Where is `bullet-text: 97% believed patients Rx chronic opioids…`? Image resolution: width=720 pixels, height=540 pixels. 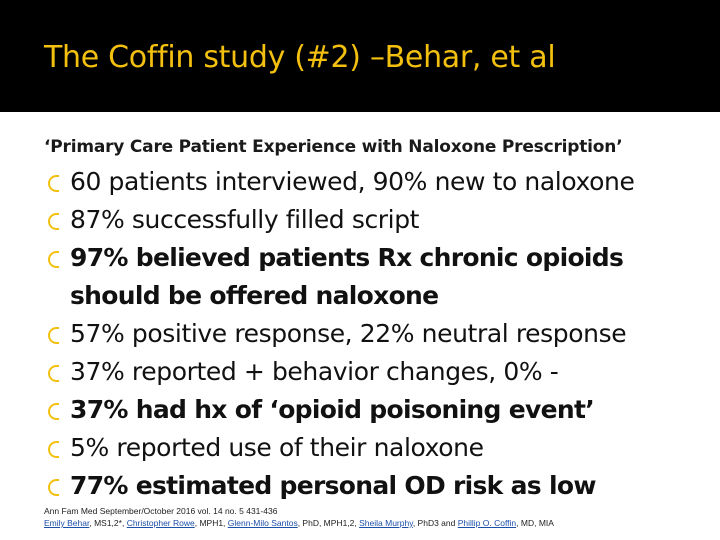
bullet-text: 97% believed patients Rx chronic opioids… is located at coordinates (347, 276).